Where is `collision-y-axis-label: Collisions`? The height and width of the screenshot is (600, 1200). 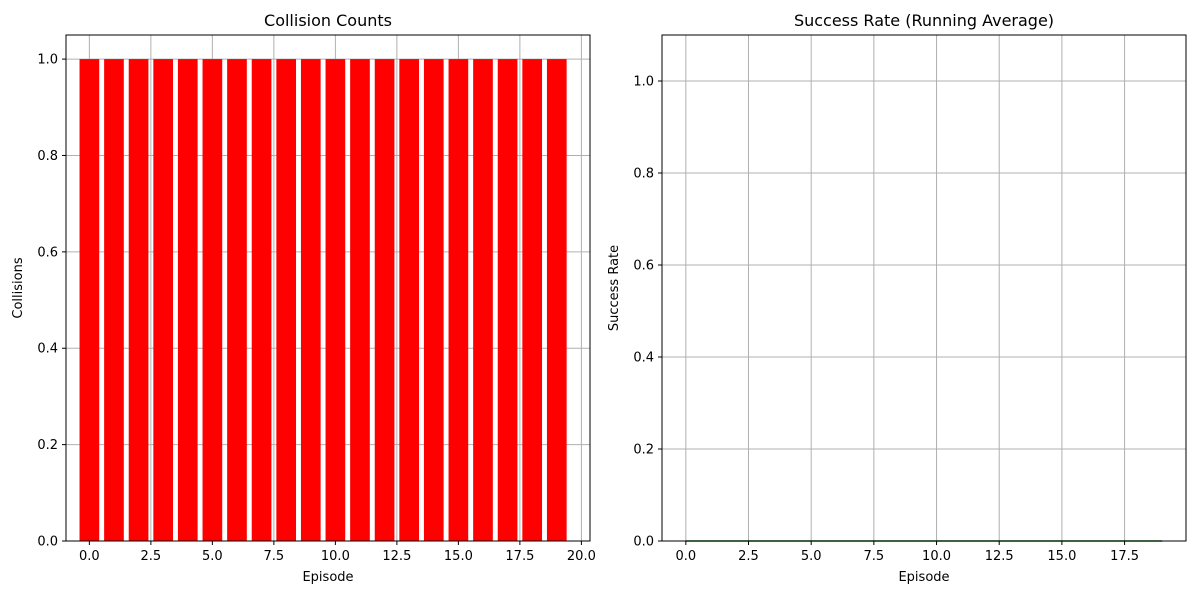 collision-y-axis-label: Collisions is located at coordinates (18, 287).